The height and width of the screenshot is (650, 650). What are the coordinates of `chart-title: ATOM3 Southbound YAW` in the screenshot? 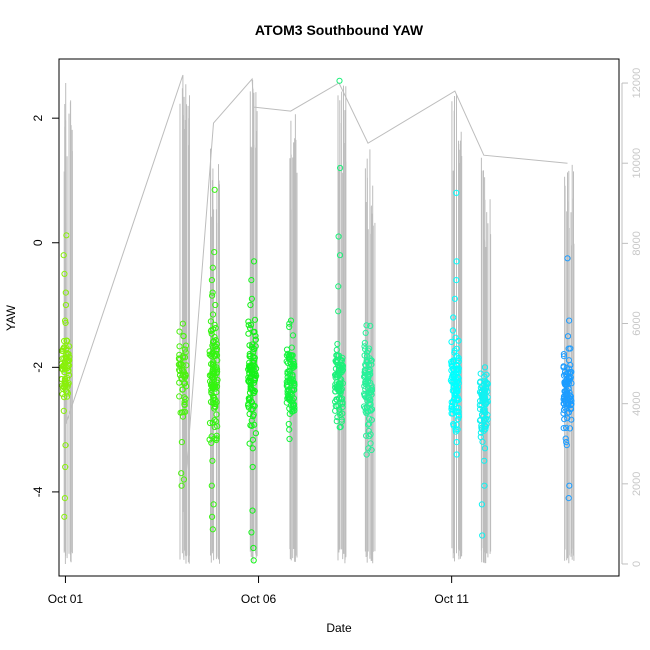 It's located at (339, 30).